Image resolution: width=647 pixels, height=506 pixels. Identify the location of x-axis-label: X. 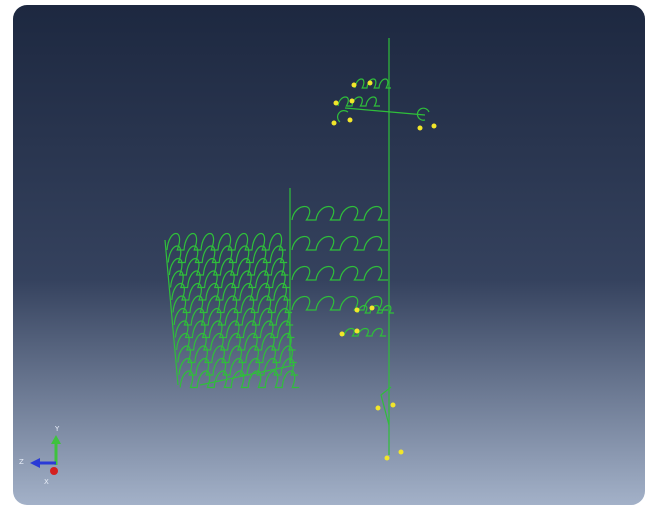
(46, 482).